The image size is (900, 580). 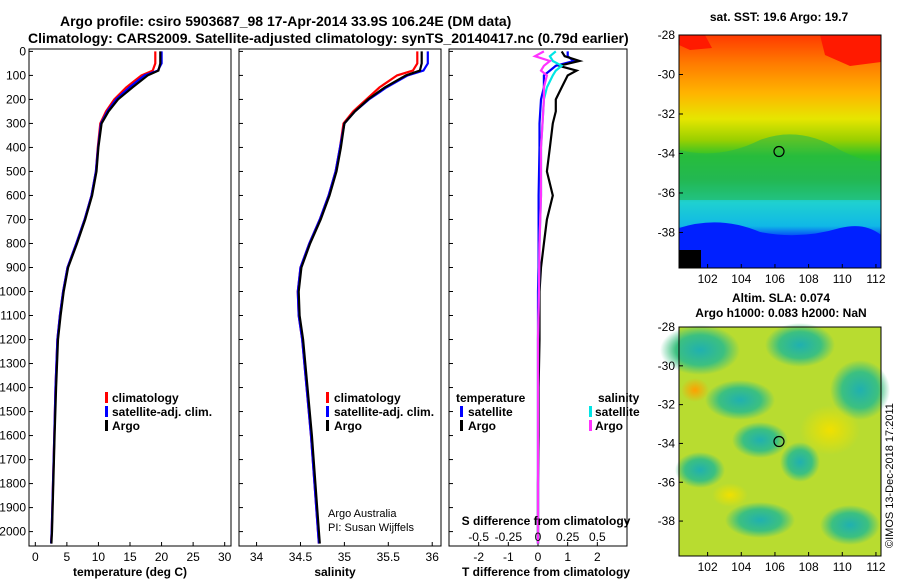 What do you see at coordinates (780, 245) in the screenshot?
I see `sst-cold-band` at bounding box center [780, 245].